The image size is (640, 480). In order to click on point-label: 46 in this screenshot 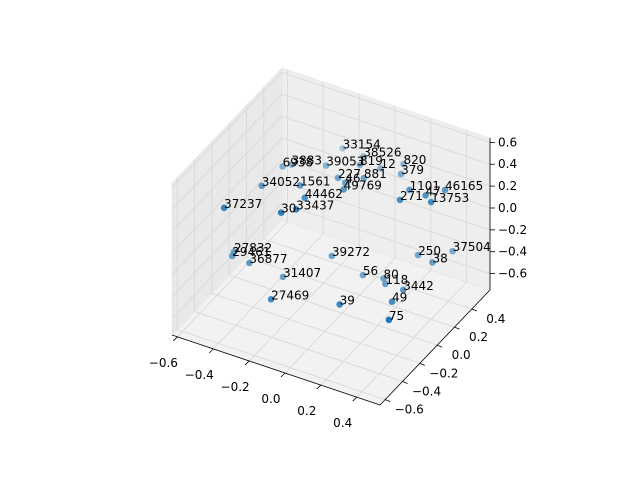, I will do `click(352, 179)`.